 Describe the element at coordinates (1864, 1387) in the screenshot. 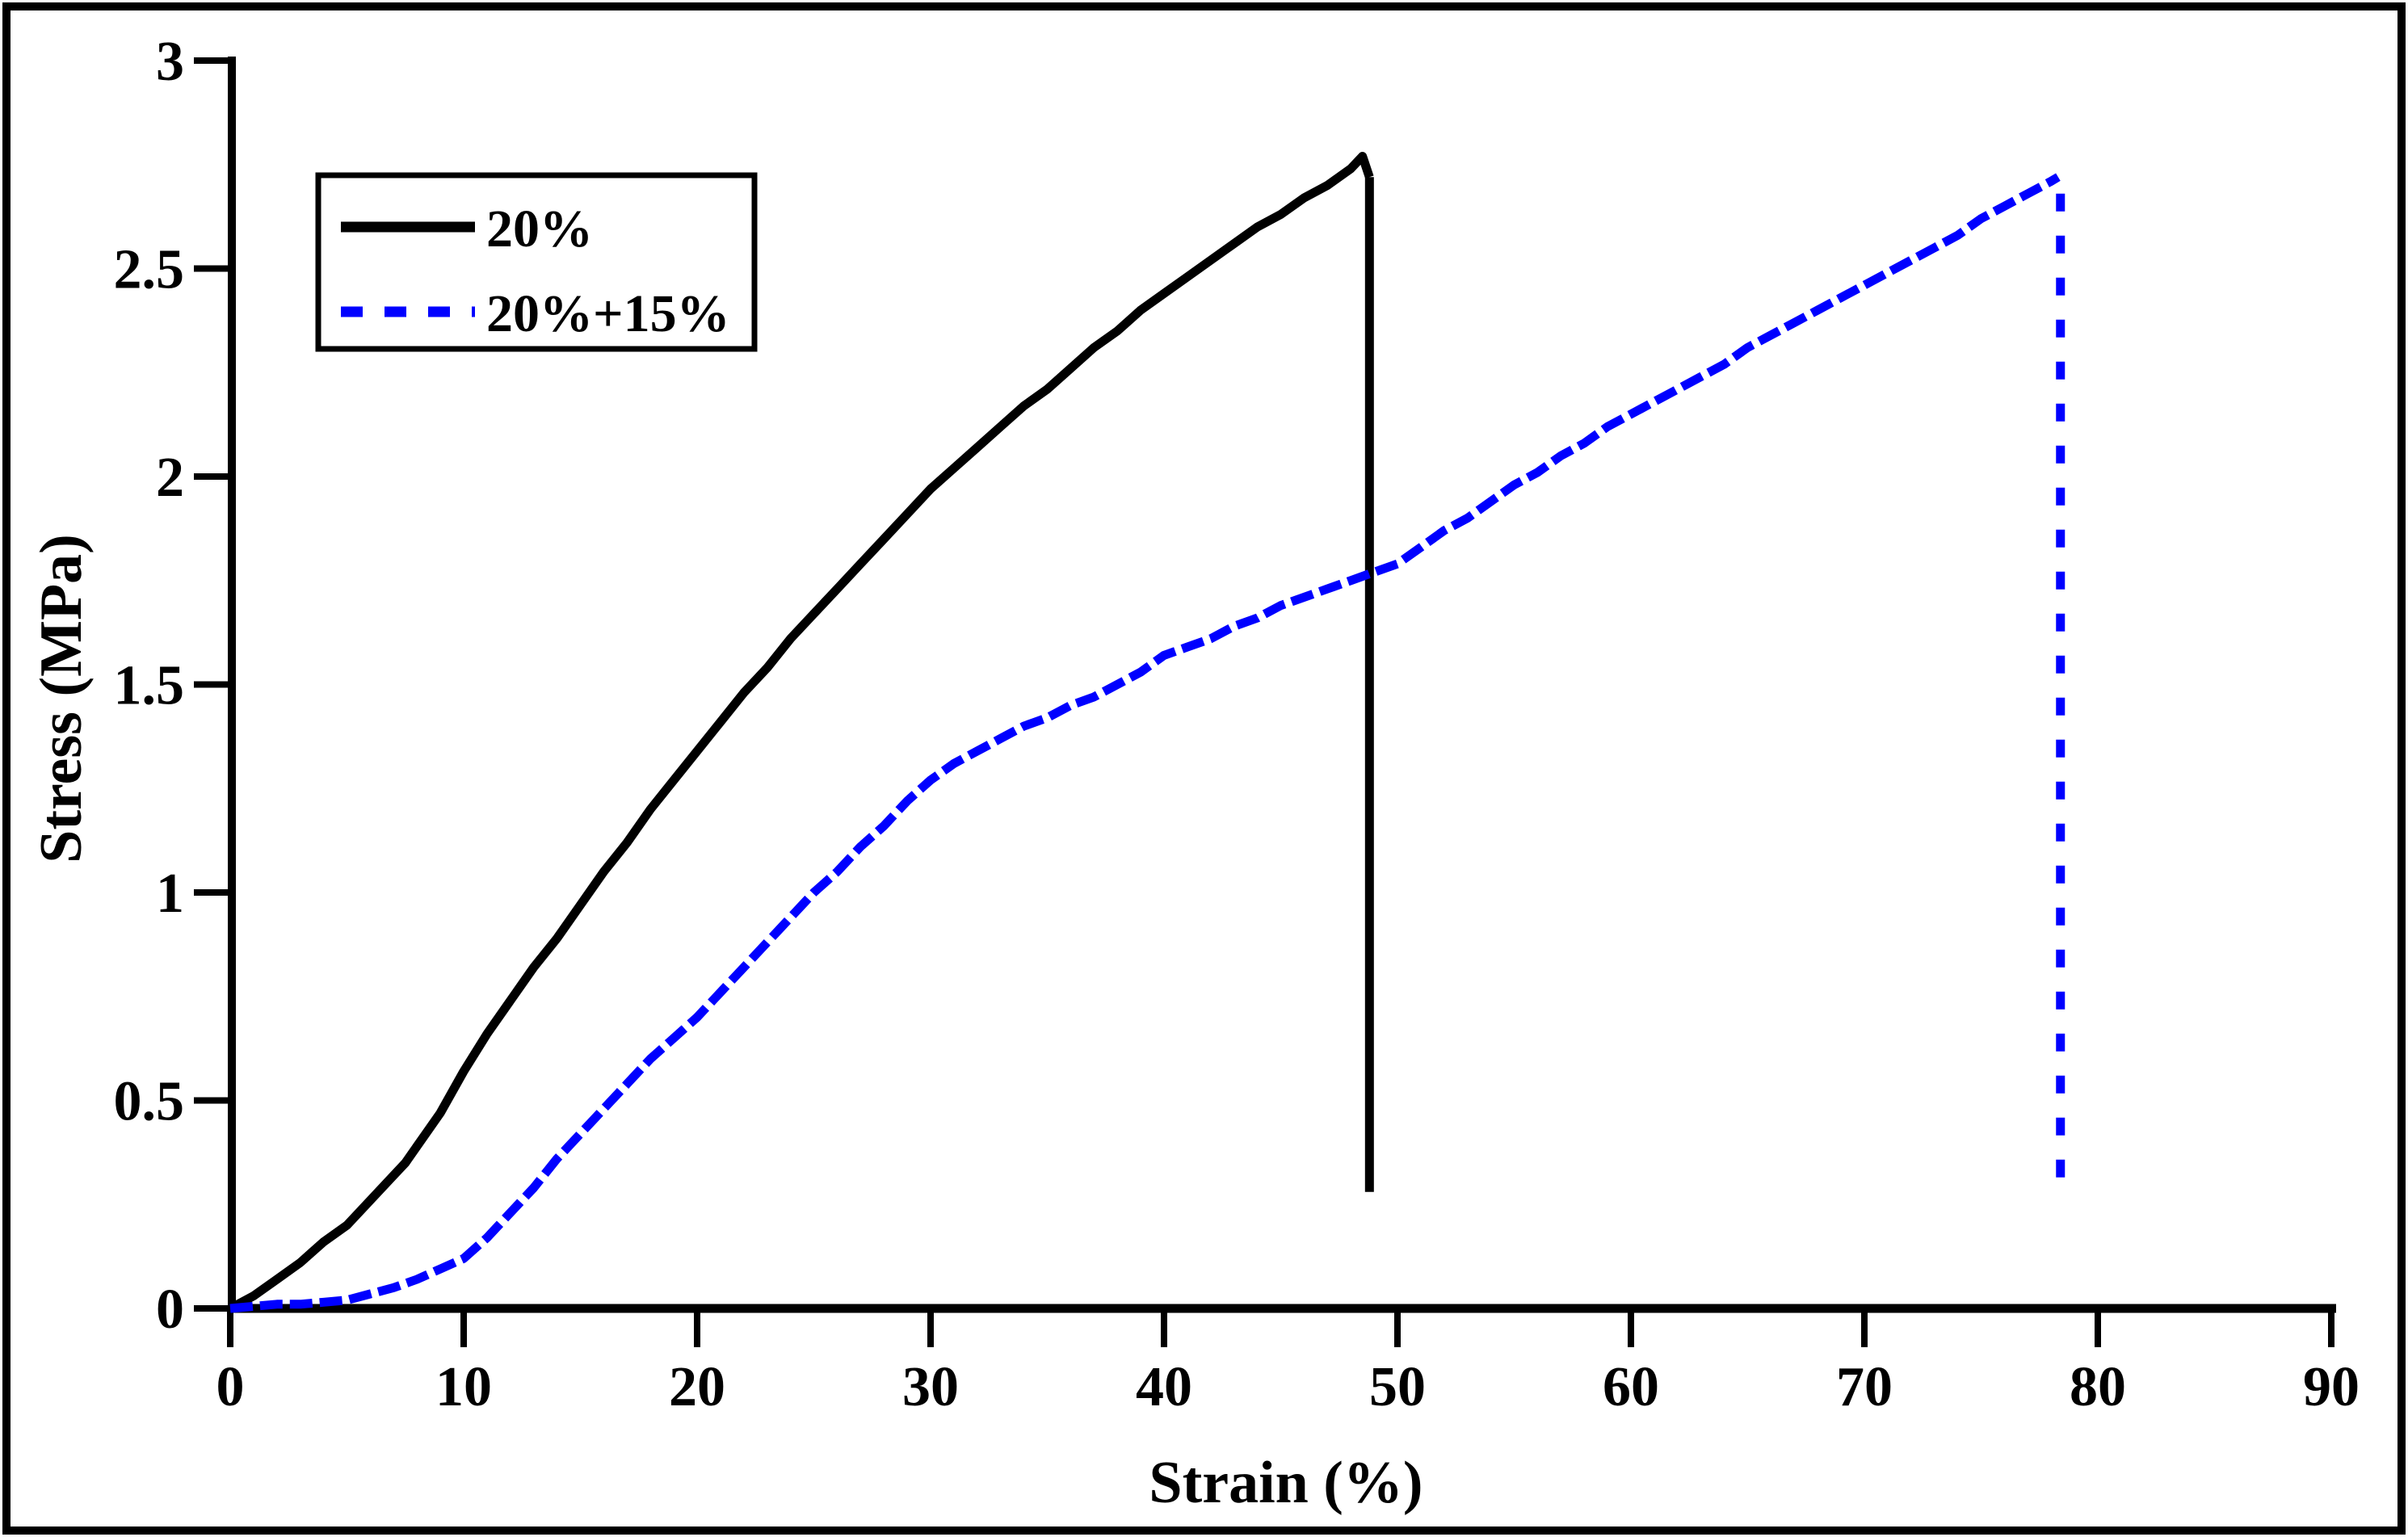

I see `x-tick-label: 70` at that location.